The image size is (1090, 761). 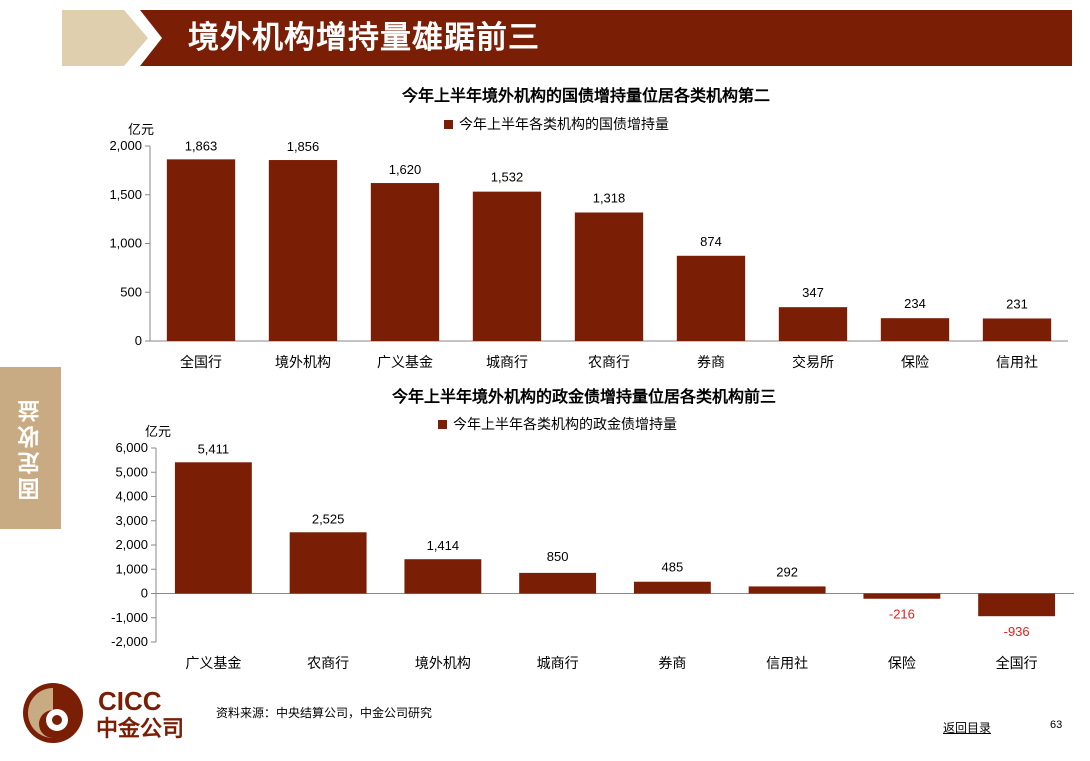 I want to click on data-label: 1,863, so click(x=201, y=145).